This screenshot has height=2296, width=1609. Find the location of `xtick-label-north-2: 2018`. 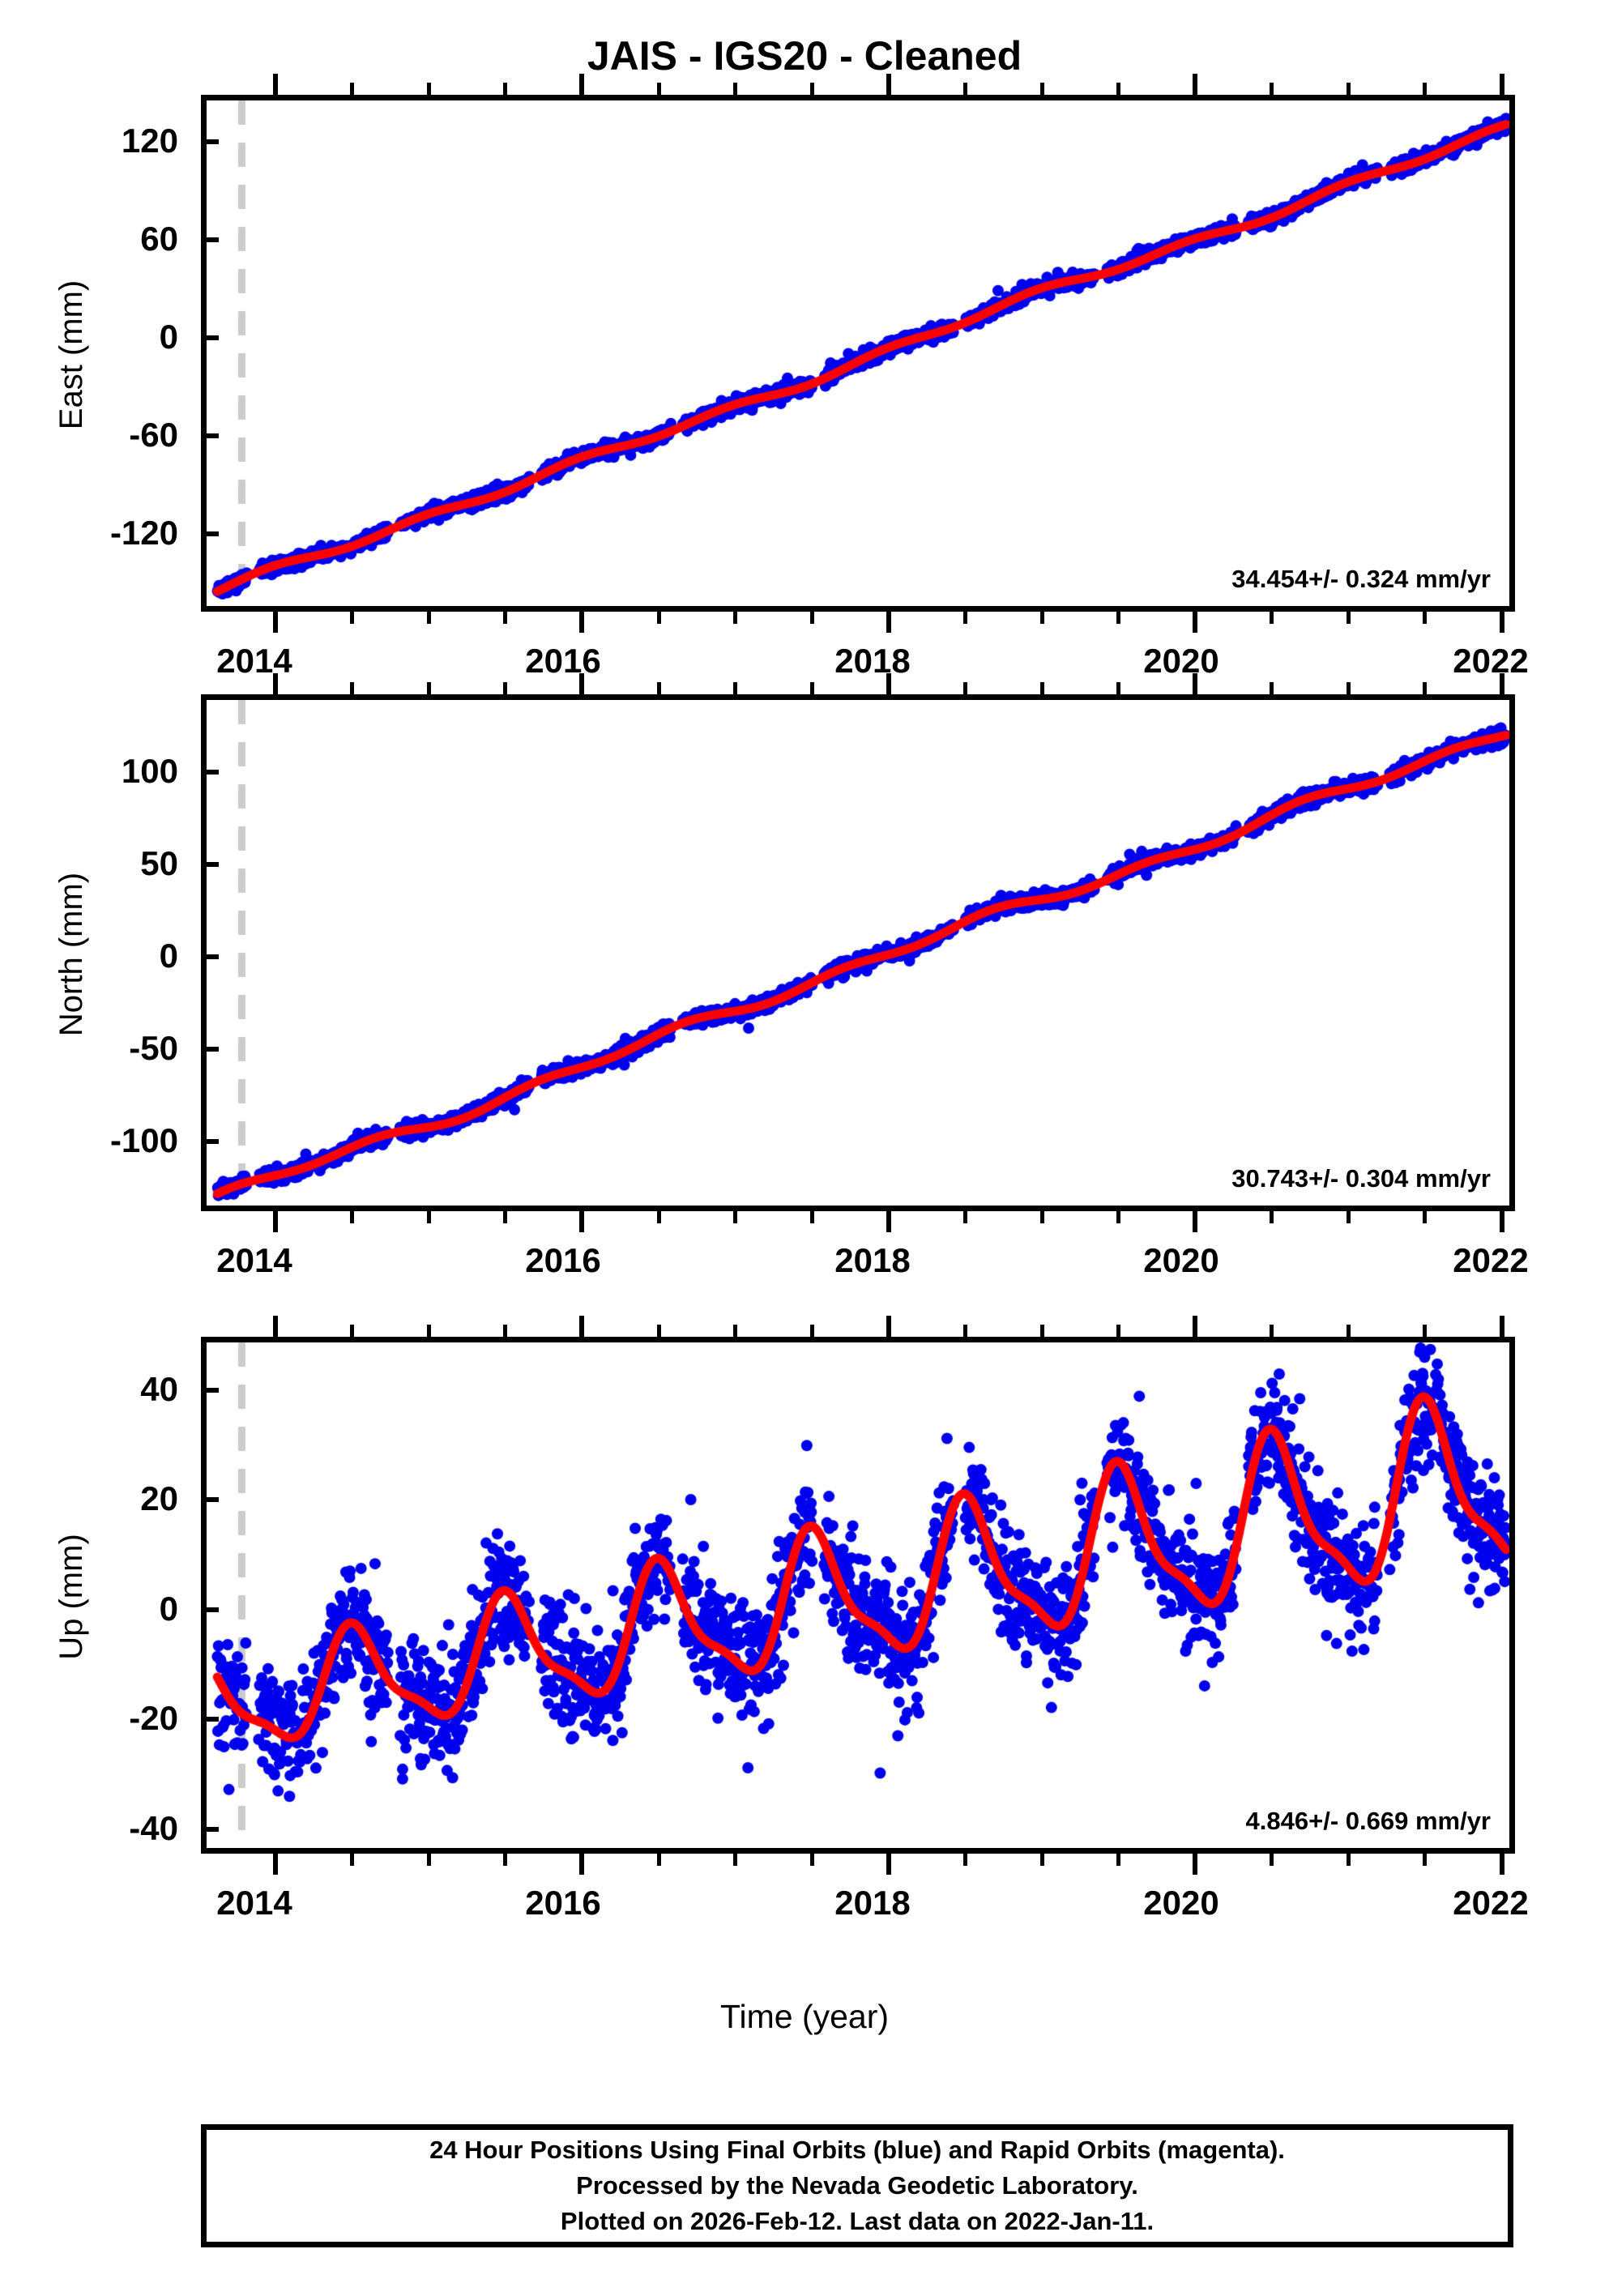

xtick-label-north-2: 2018 is located at coordinates (872, 1260).